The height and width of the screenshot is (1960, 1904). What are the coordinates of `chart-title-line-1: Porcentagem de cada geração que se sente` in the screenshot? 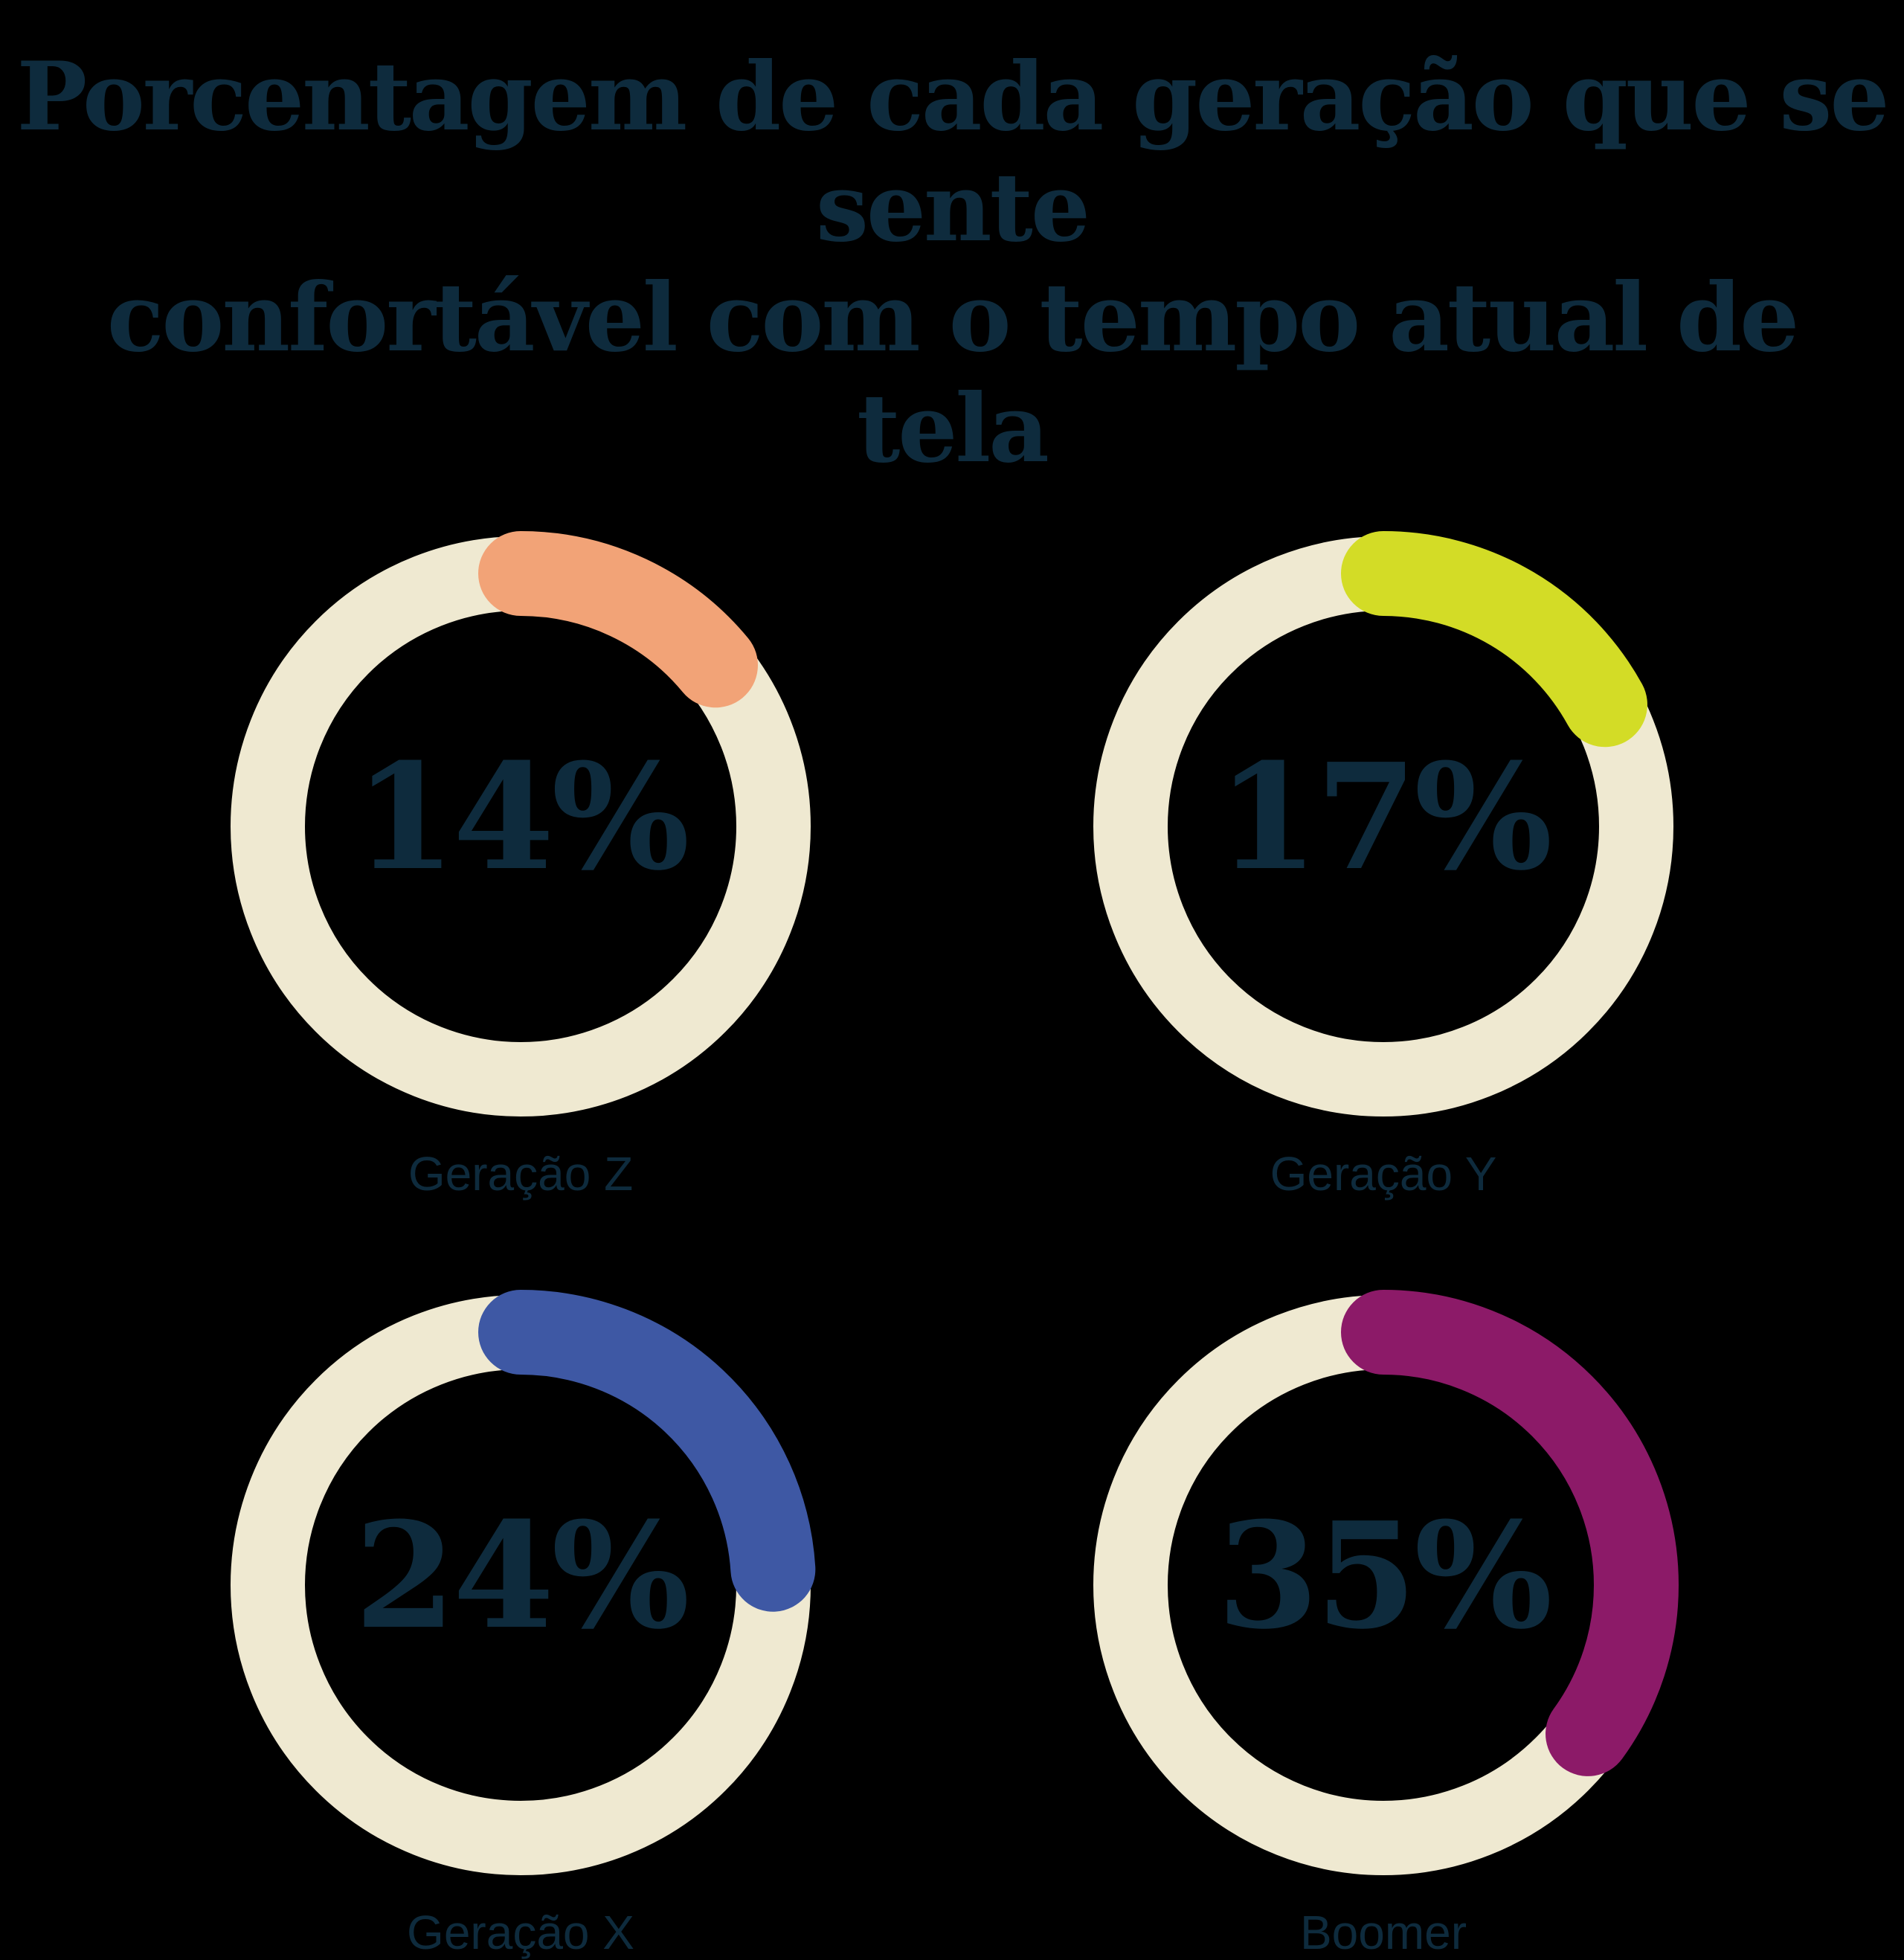 It's located at (953, 152).